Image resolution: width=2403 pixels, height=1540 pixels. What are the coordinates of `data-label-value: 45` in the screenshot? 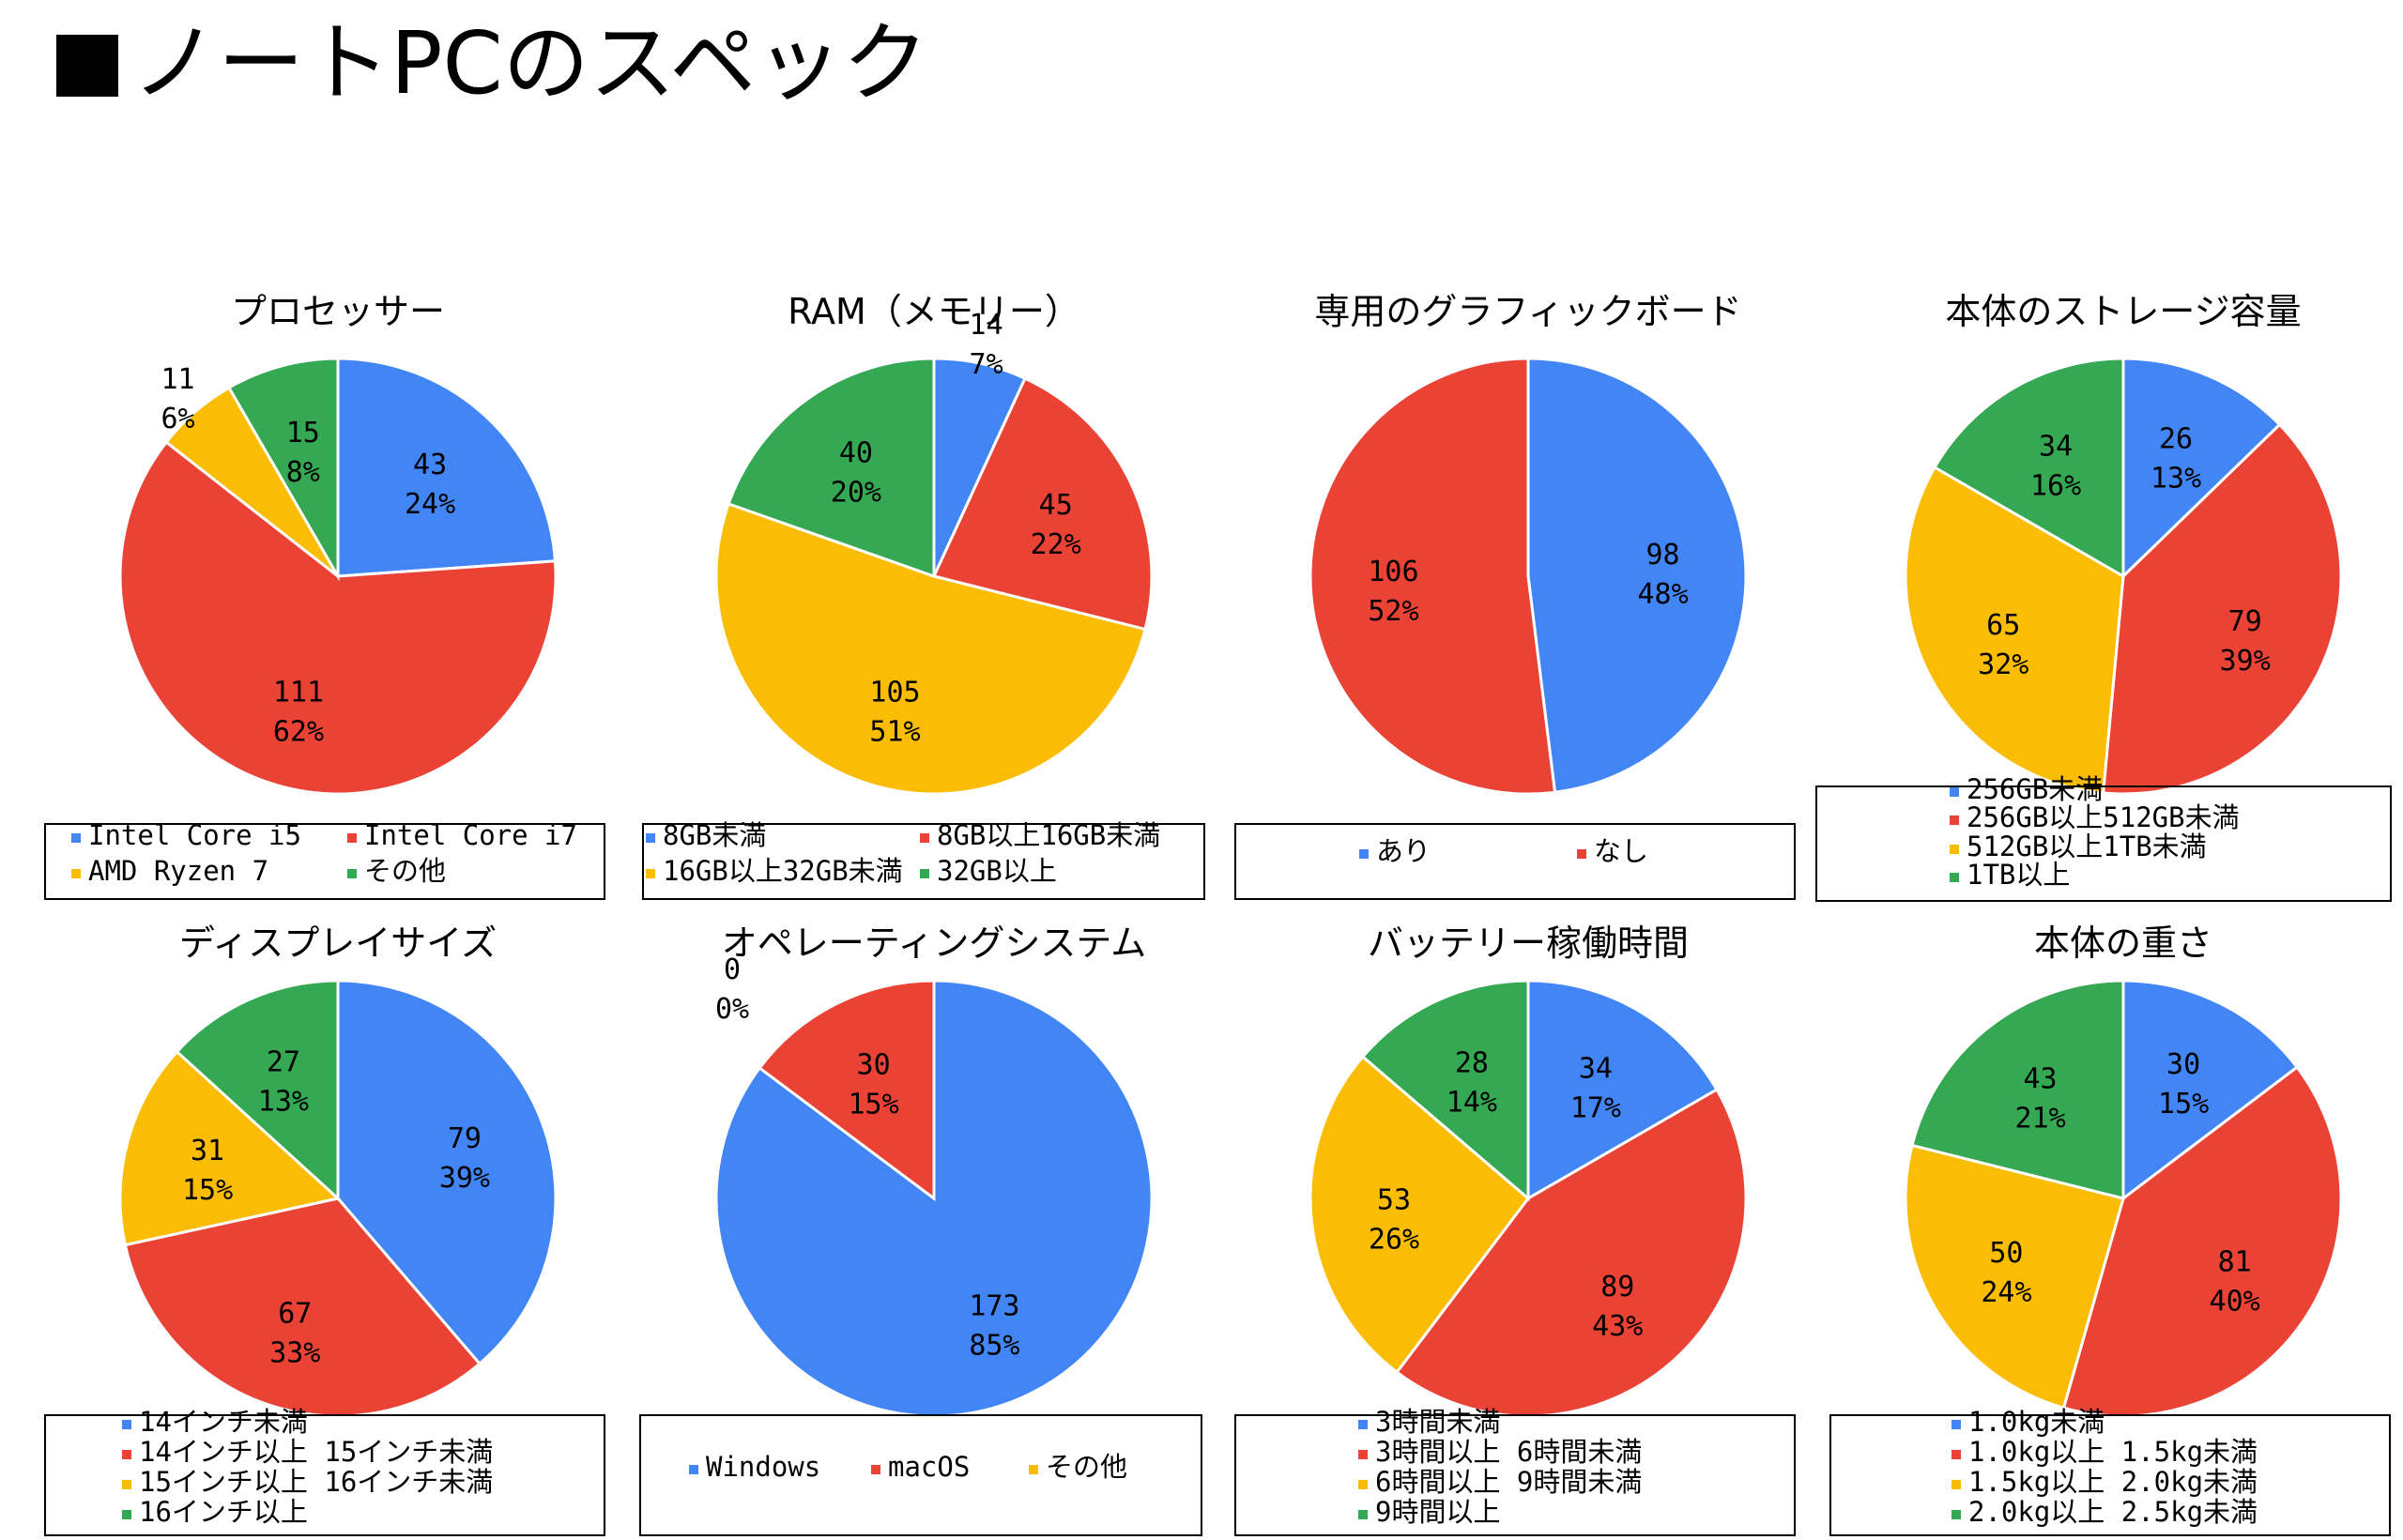 It's located at (1056, 505).